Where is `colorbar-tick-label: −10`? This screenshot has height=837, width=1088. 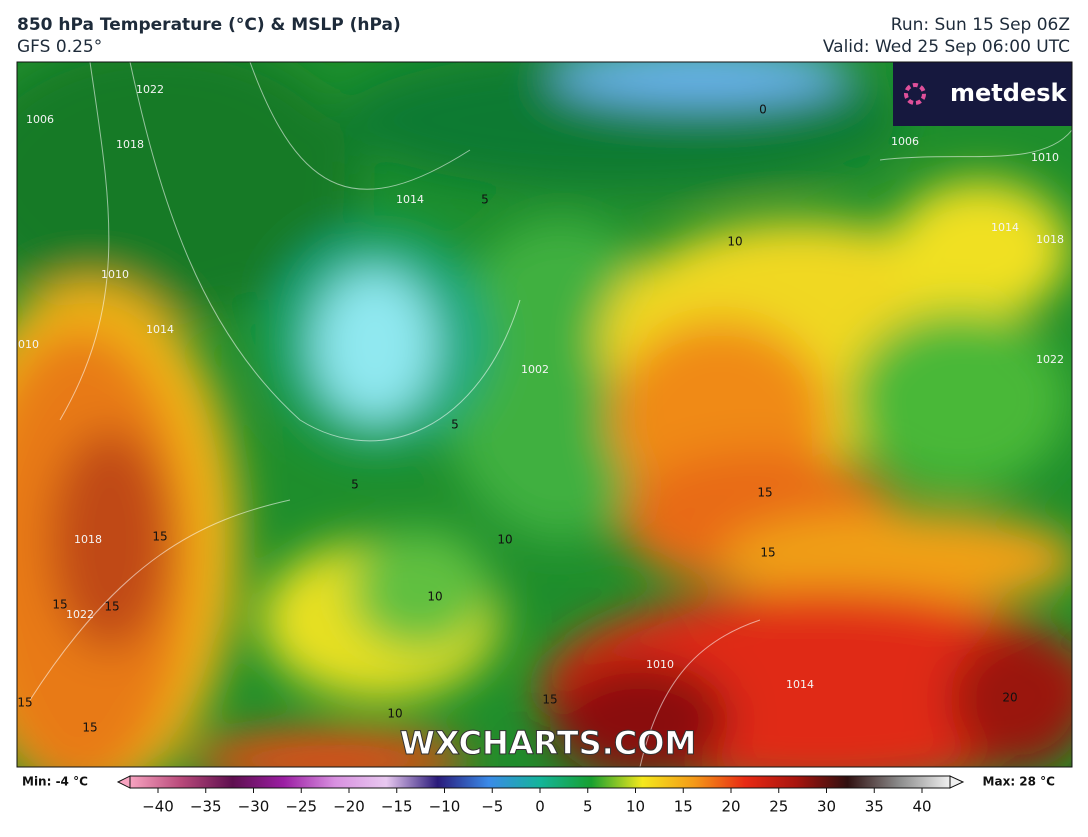
colorbar-tick-label: −10 is located at coordinates (445, 807).